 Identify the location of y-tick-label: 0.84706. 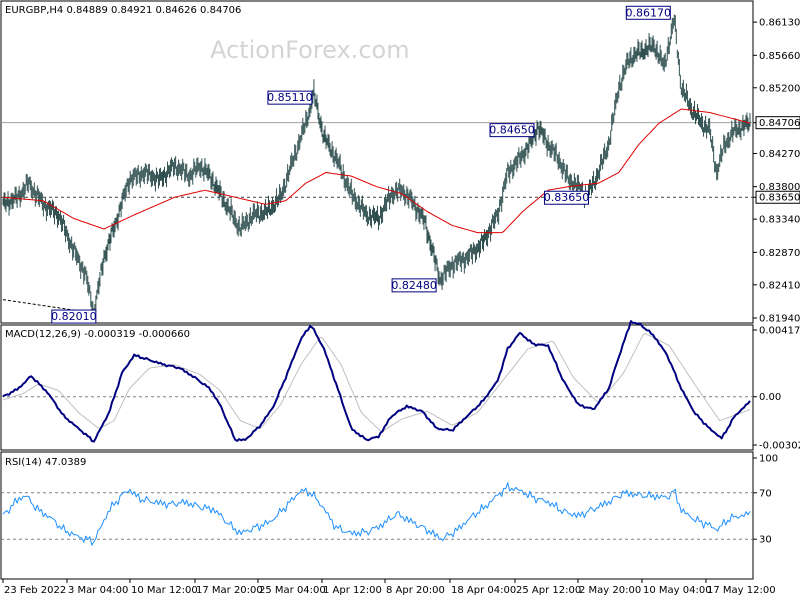
(779, 123).